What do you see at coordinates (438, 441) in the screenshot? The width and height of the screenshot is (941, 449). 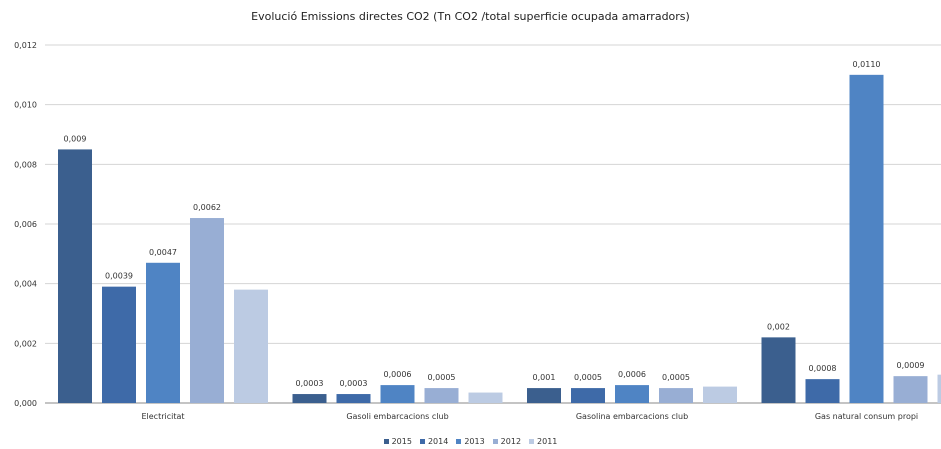 I see `legend-label: 2014` at bounding box center [438, 441].